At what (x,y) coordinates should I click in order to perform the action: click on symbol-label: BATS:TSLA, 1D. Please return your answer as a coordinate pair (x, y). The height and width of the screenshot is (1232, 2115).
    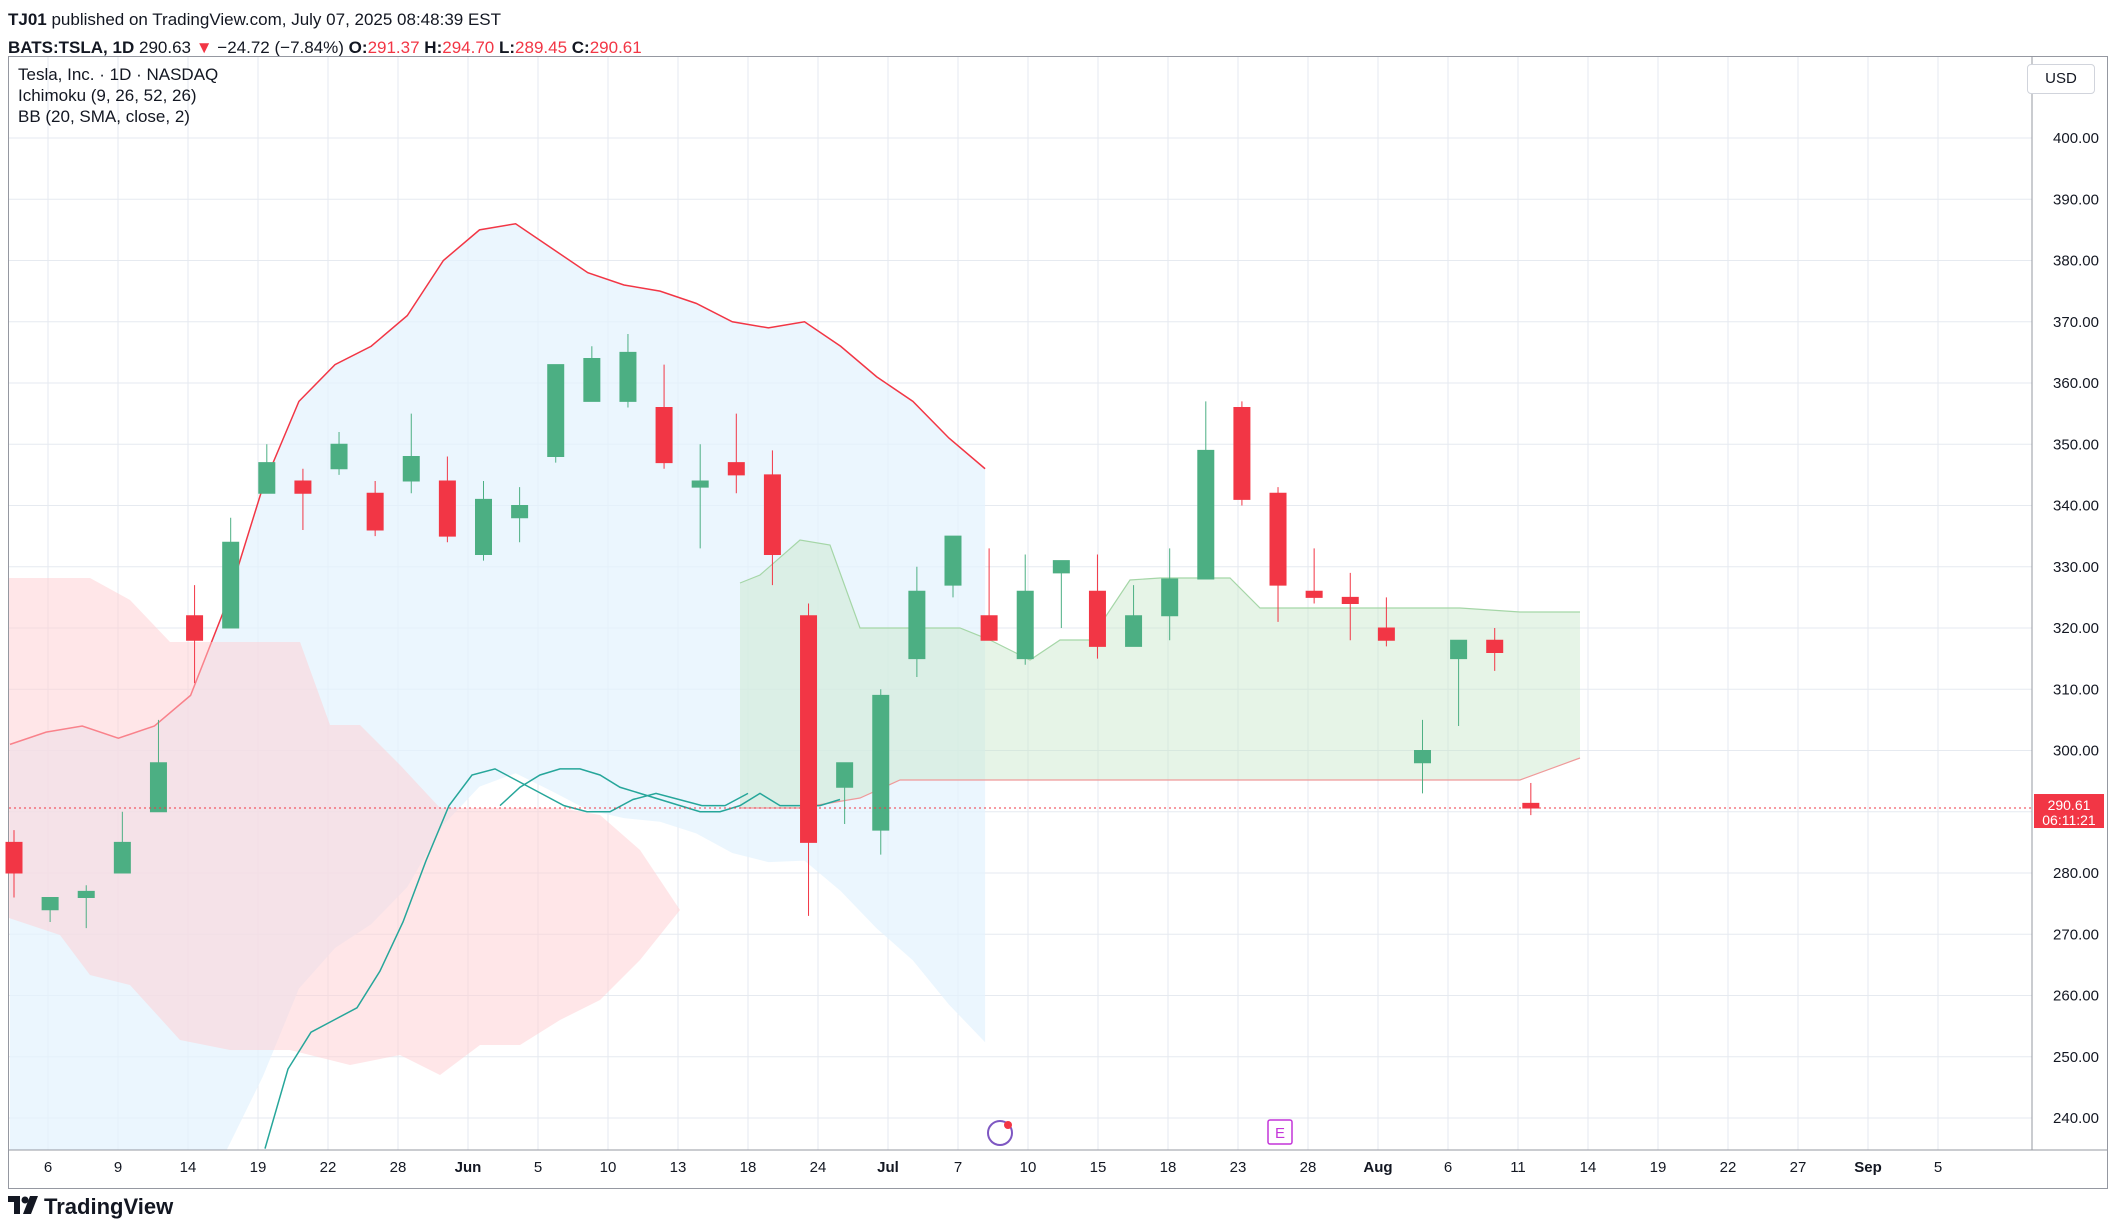
    Looking at the image, I should click on (71, 47).